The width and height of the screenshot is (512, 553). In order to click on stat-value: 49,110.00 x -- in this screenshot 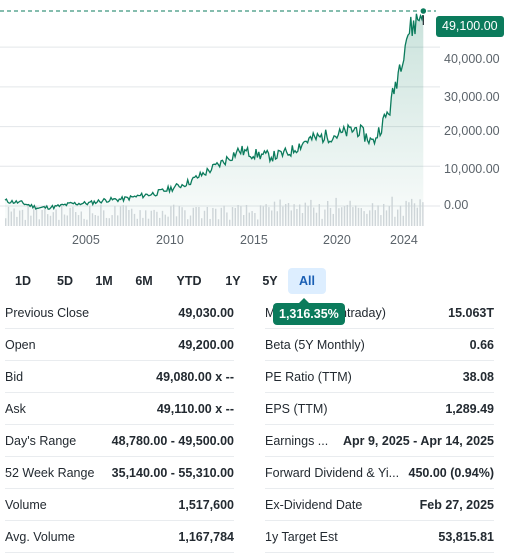, I will do `click(195, 408)`.